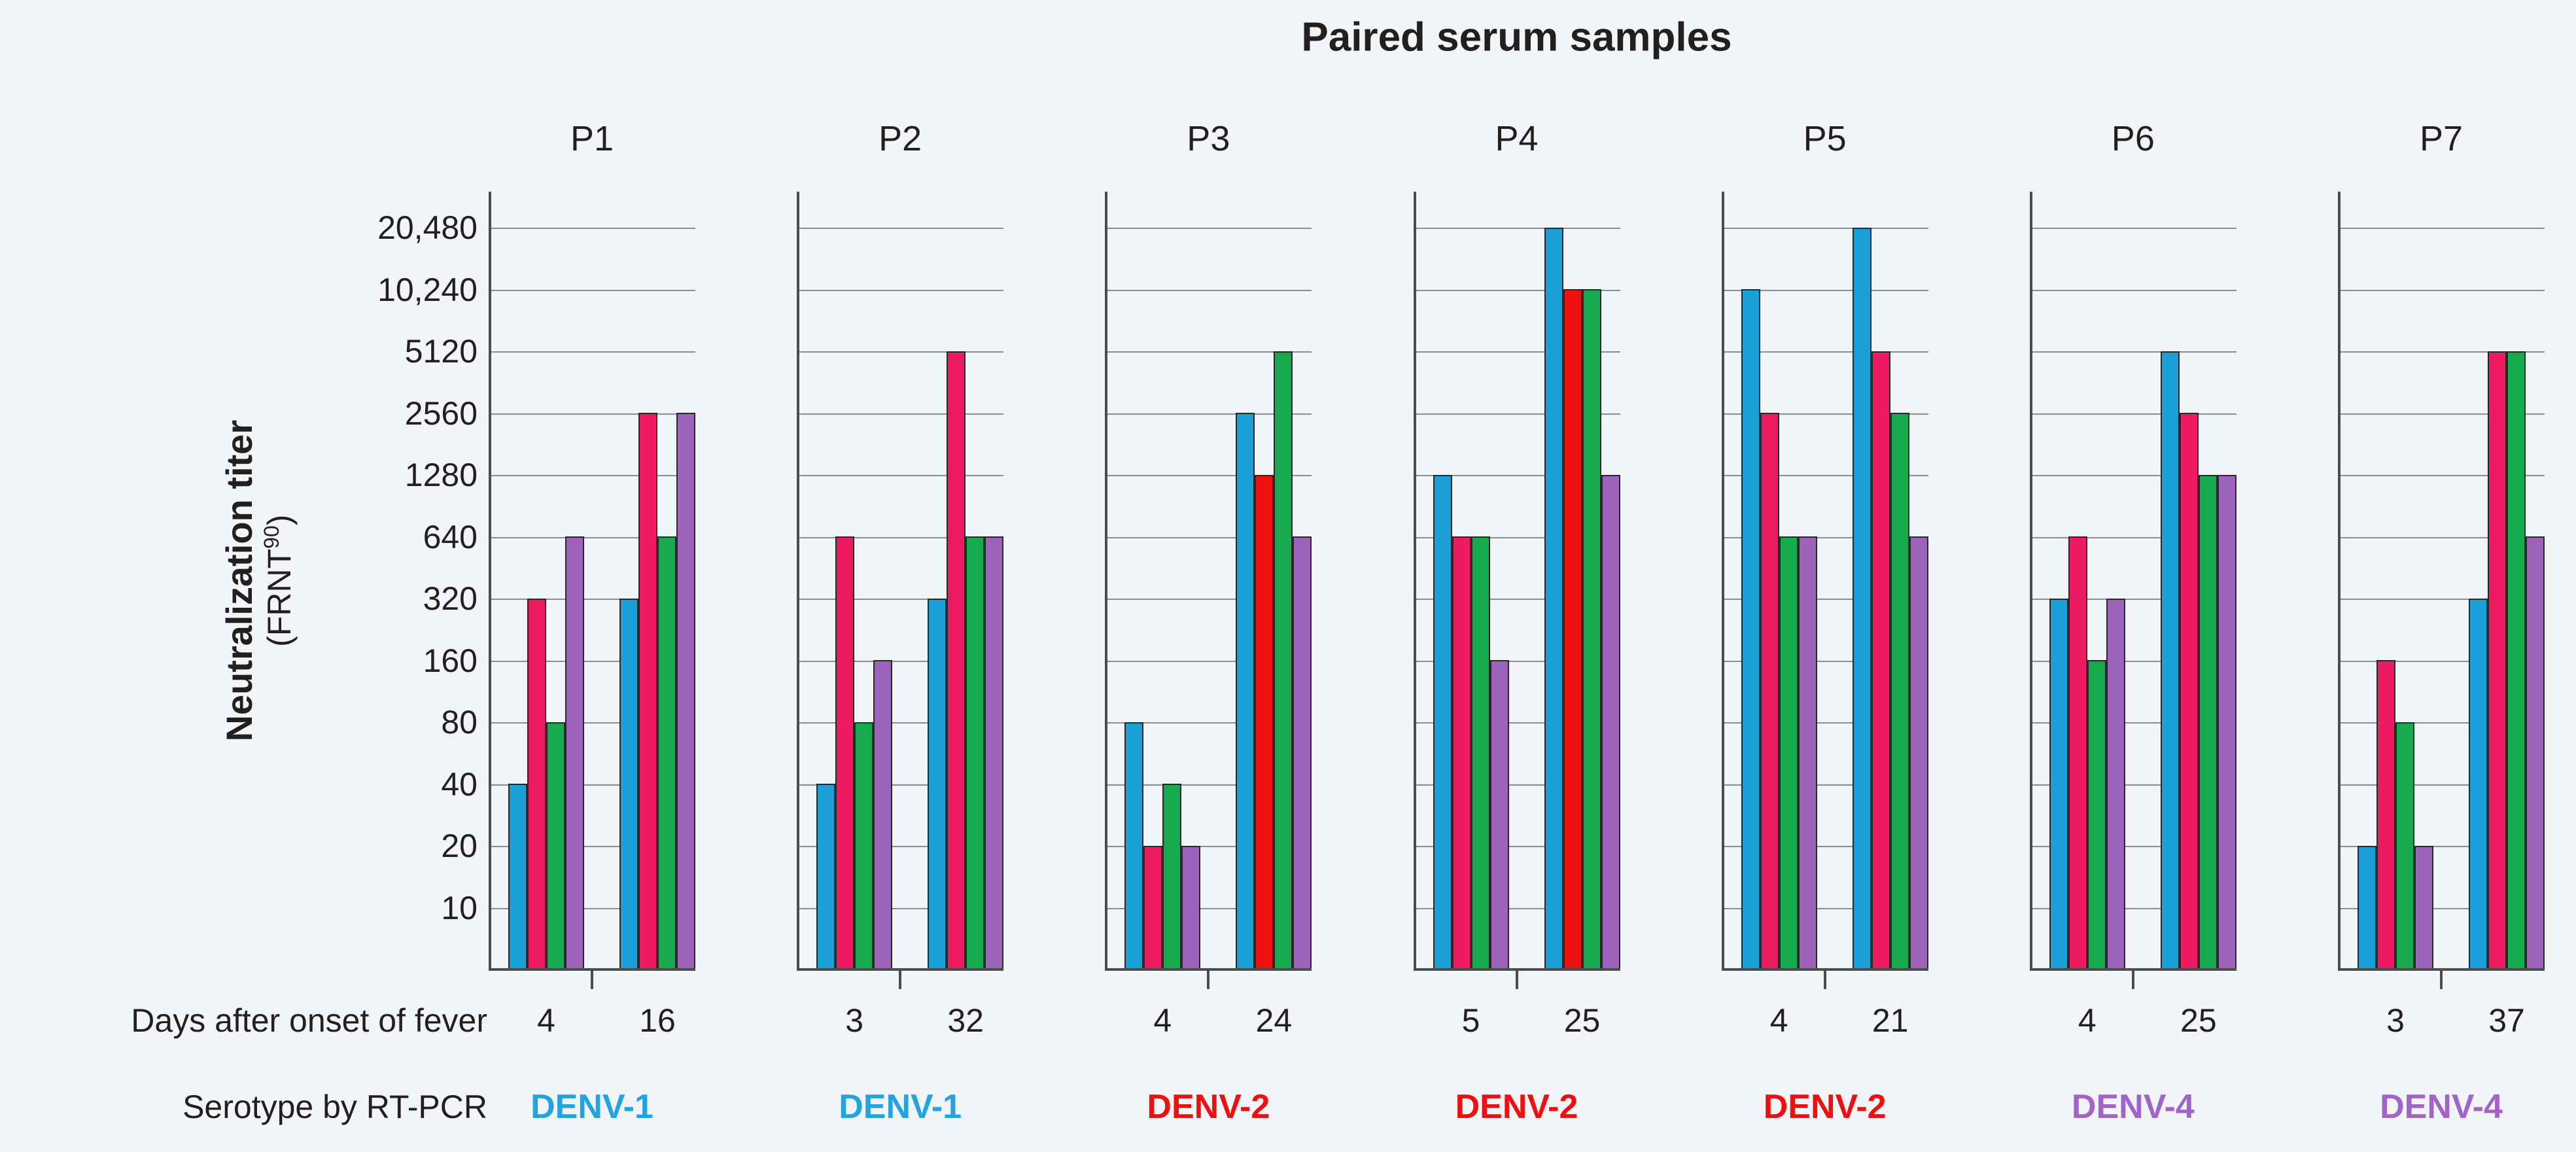 The height and width of the screenshot is (1152, 2576). Describe the element at coordinates (1611, 722) in the screenshot. I see `bar-P4-g2-purple` at that location.